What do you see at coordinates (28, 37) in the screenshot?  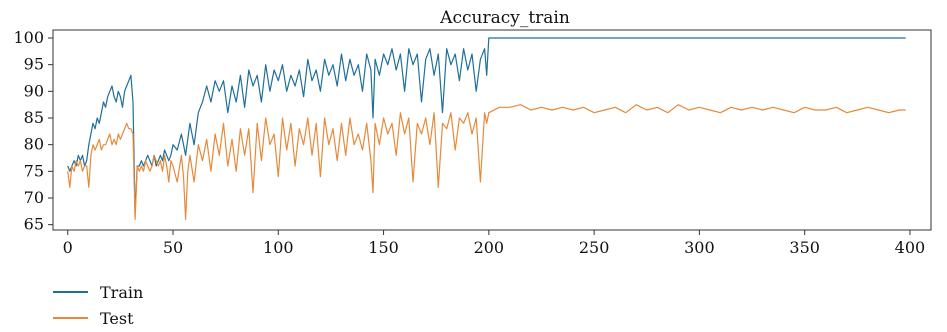 I see `y-tick-label: 100` at bounding box center [28, 37].